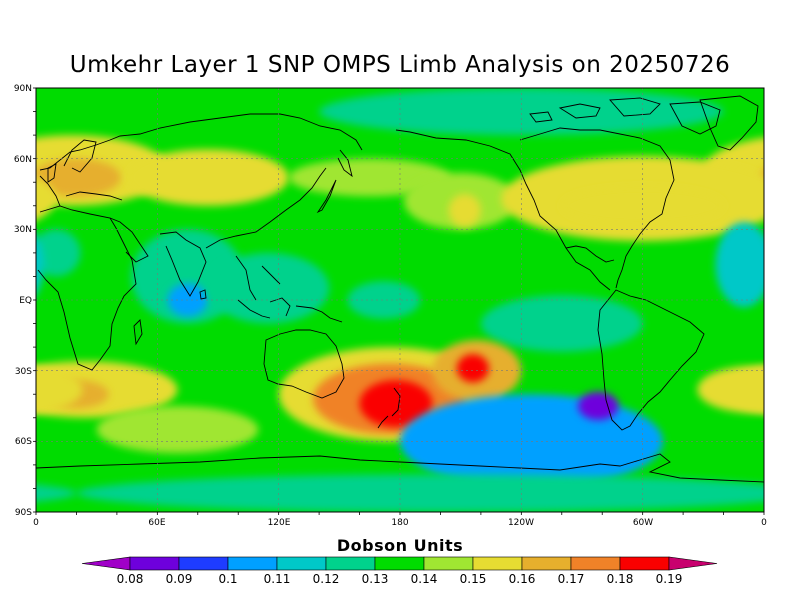 The image size is (800, 600). Describe the element at coordinates (761, 177) in the screenshot. I see `ozone-blob-1-wrap1` at that location.